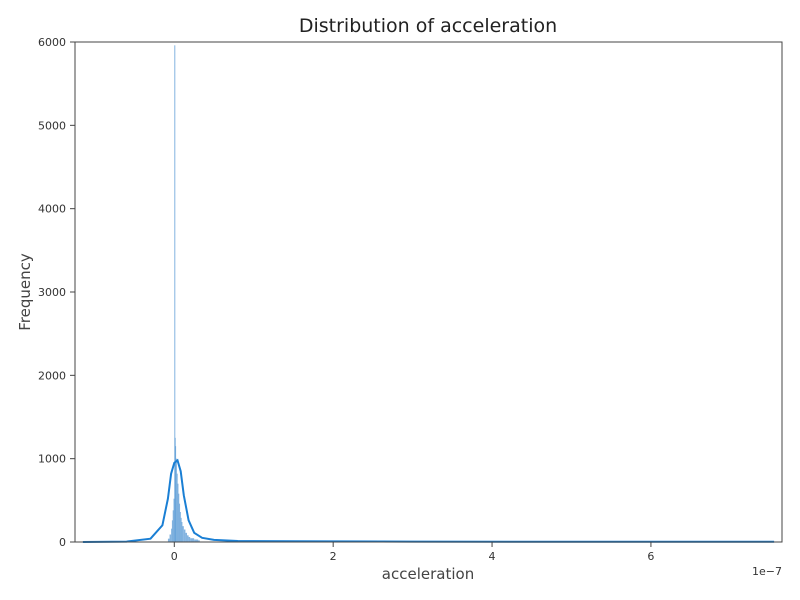 The image size is (800, 600). What do you see at coordinates (412, 552) in the screenshot?
I see `x-axis-ticks: 0 2 4 6` at bounding box center [412, 552].